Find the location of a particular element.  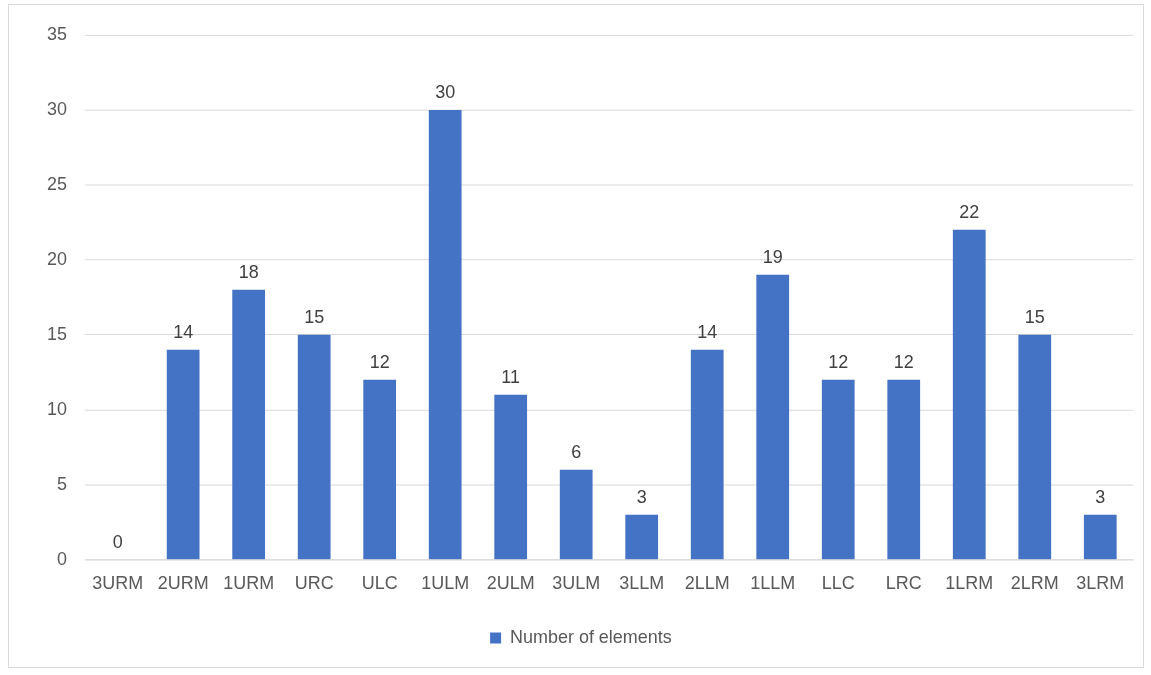

x-tick-label: 2LLM is located at coordinates (707, 583).